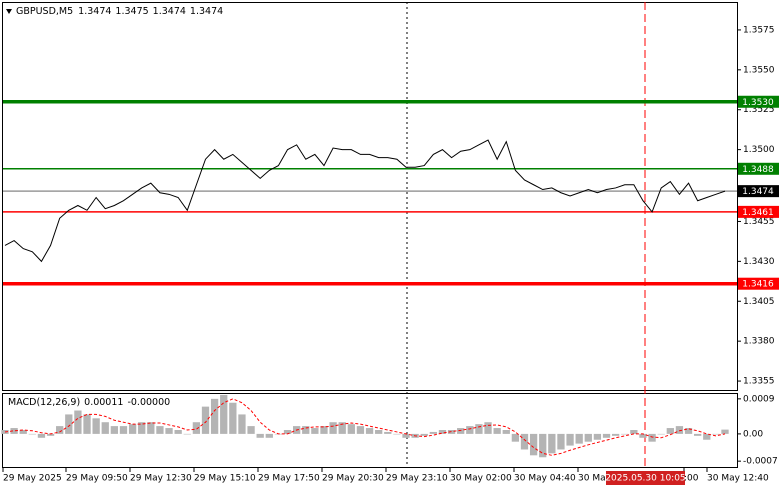 The image size is (781, 489). I want to click on level-label: 1.3474, so click(758, 192).